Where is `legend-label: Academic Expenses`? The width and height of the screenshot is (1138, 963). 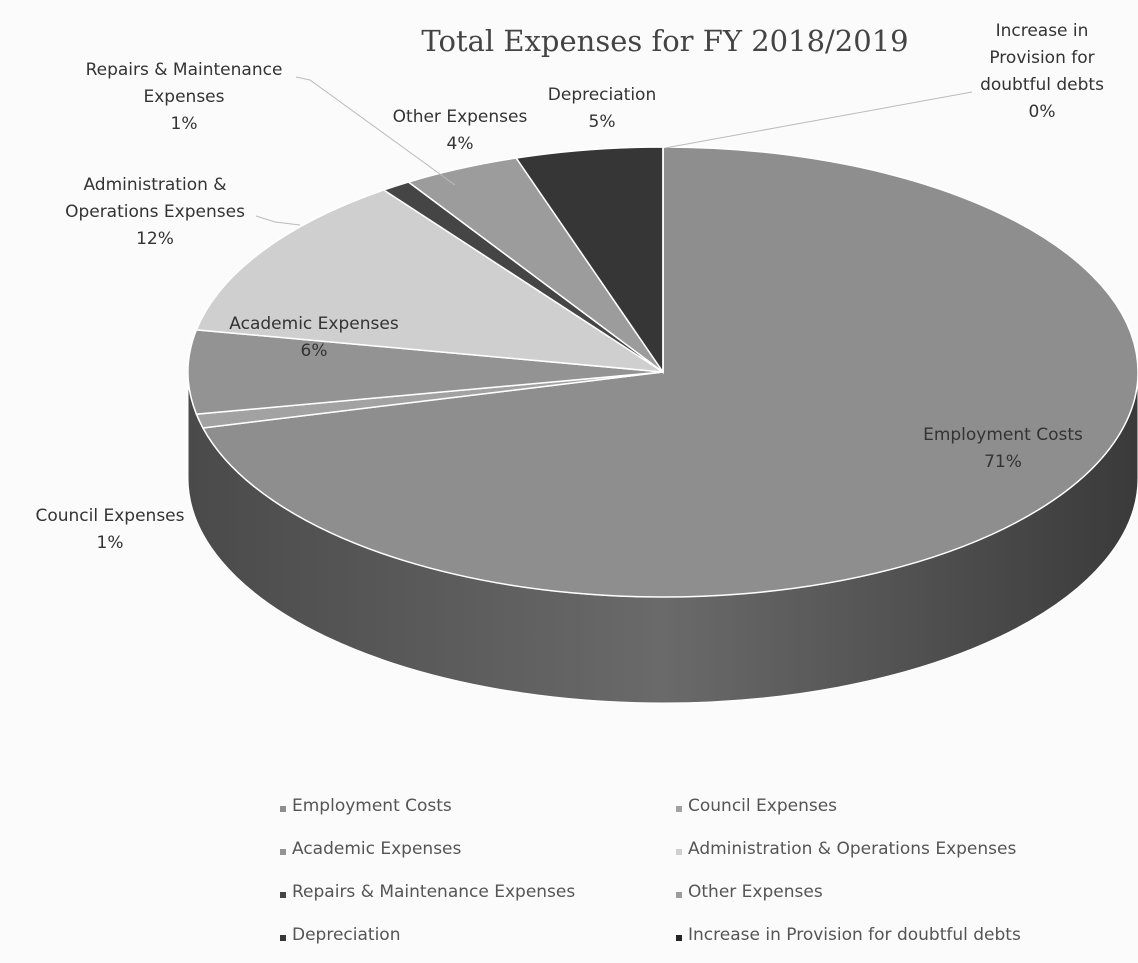 legend-label: Academic Expenses is located at coordinates (377, 849).